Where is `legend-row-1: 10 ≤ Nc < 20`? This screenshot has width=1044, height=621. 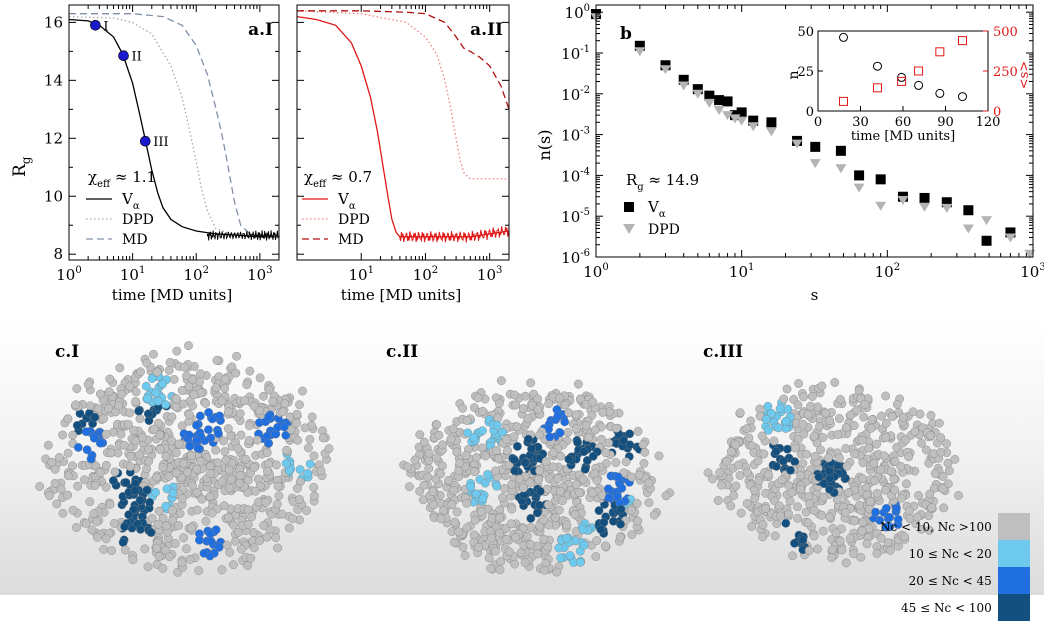
legend-row-1: 10 ≤ Nc < 20 is located at coordinates (955, 553).